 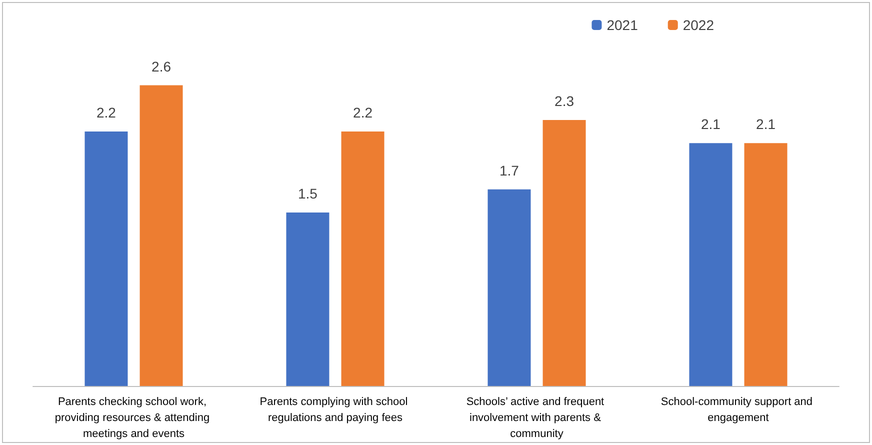 I want to click on data-label: 1.5, so click(x=308, y=194).